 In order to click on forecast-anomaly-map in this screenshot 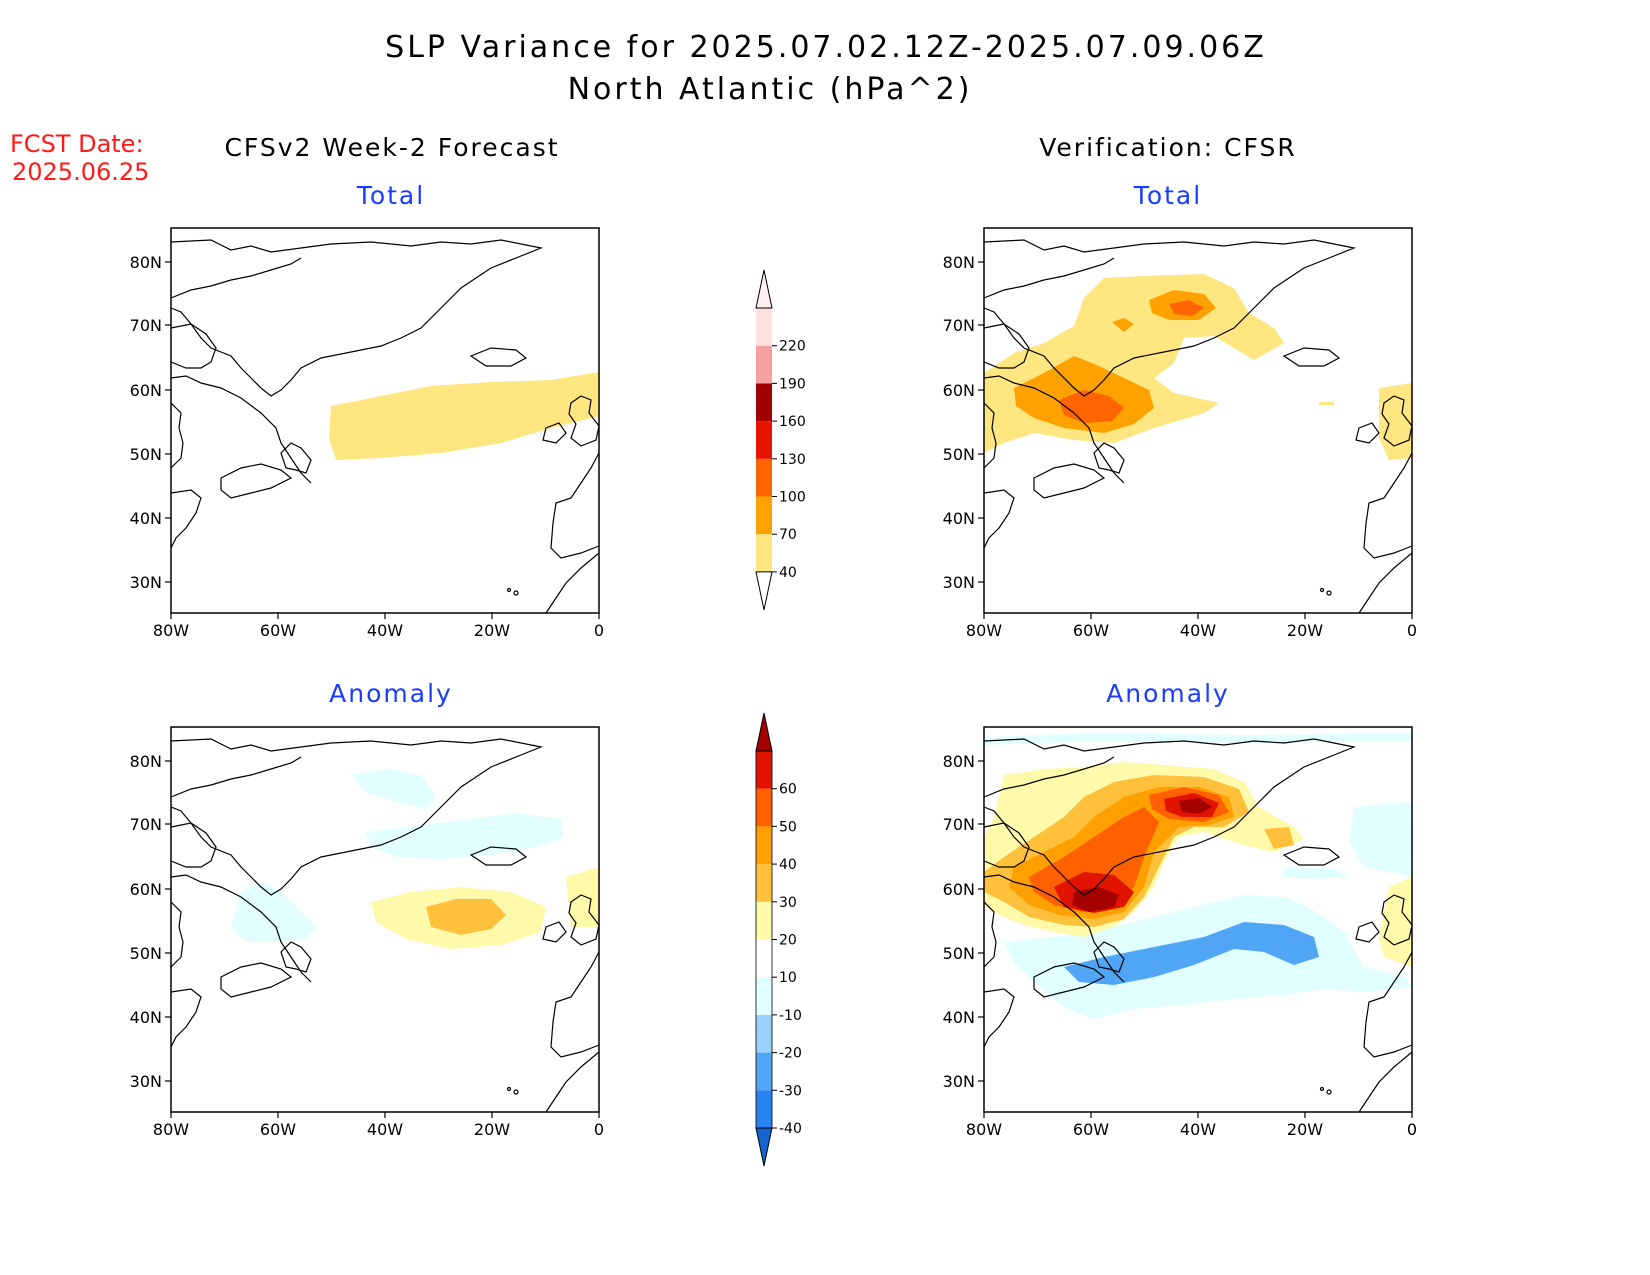, I will do `click(385, 919)`.